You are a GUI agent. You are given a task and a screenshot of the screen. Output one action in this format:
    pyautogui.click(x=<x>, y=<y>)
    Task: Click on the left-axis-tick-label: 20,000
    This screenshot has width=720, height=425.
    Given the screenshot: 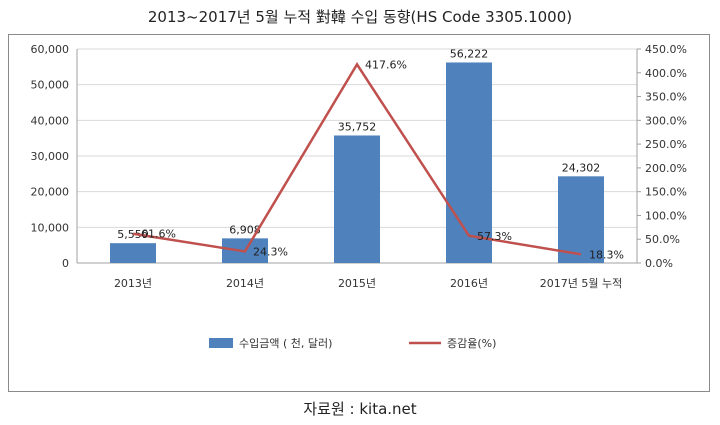 What is the action you would take?
    pyautogui.click(x=50, y=192)
    